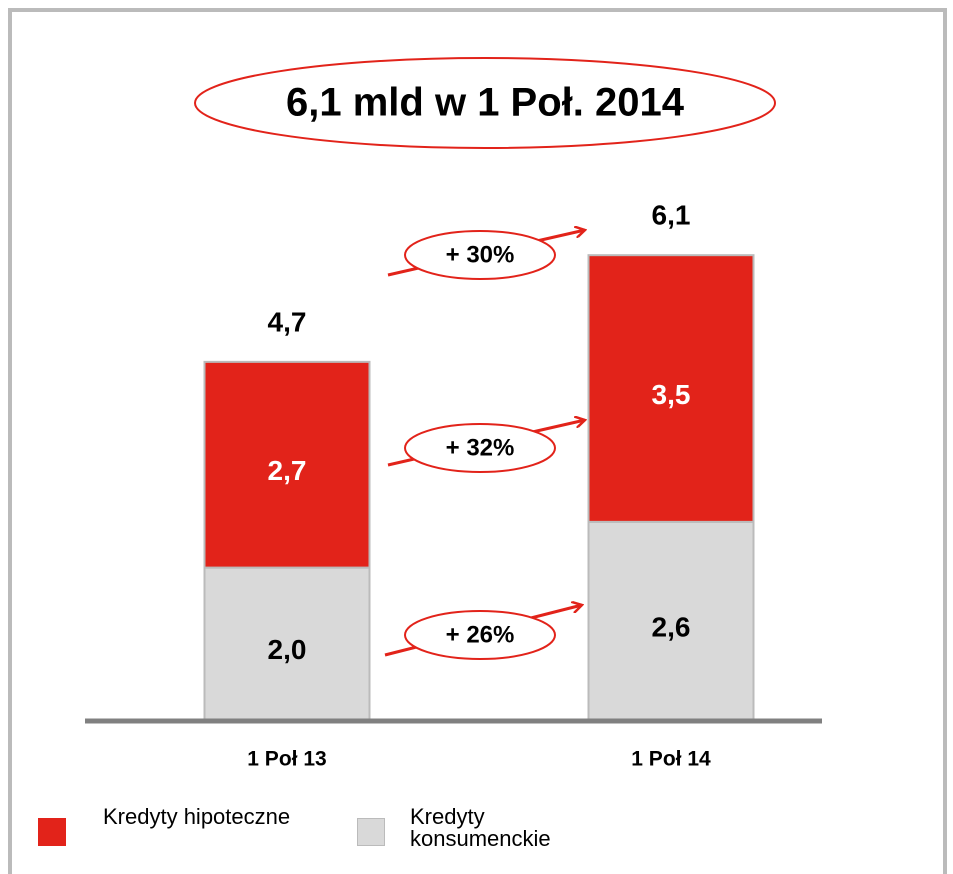 This screenshot has height=874, width=953. I want to click on title-ellipse, so click(485, 103).